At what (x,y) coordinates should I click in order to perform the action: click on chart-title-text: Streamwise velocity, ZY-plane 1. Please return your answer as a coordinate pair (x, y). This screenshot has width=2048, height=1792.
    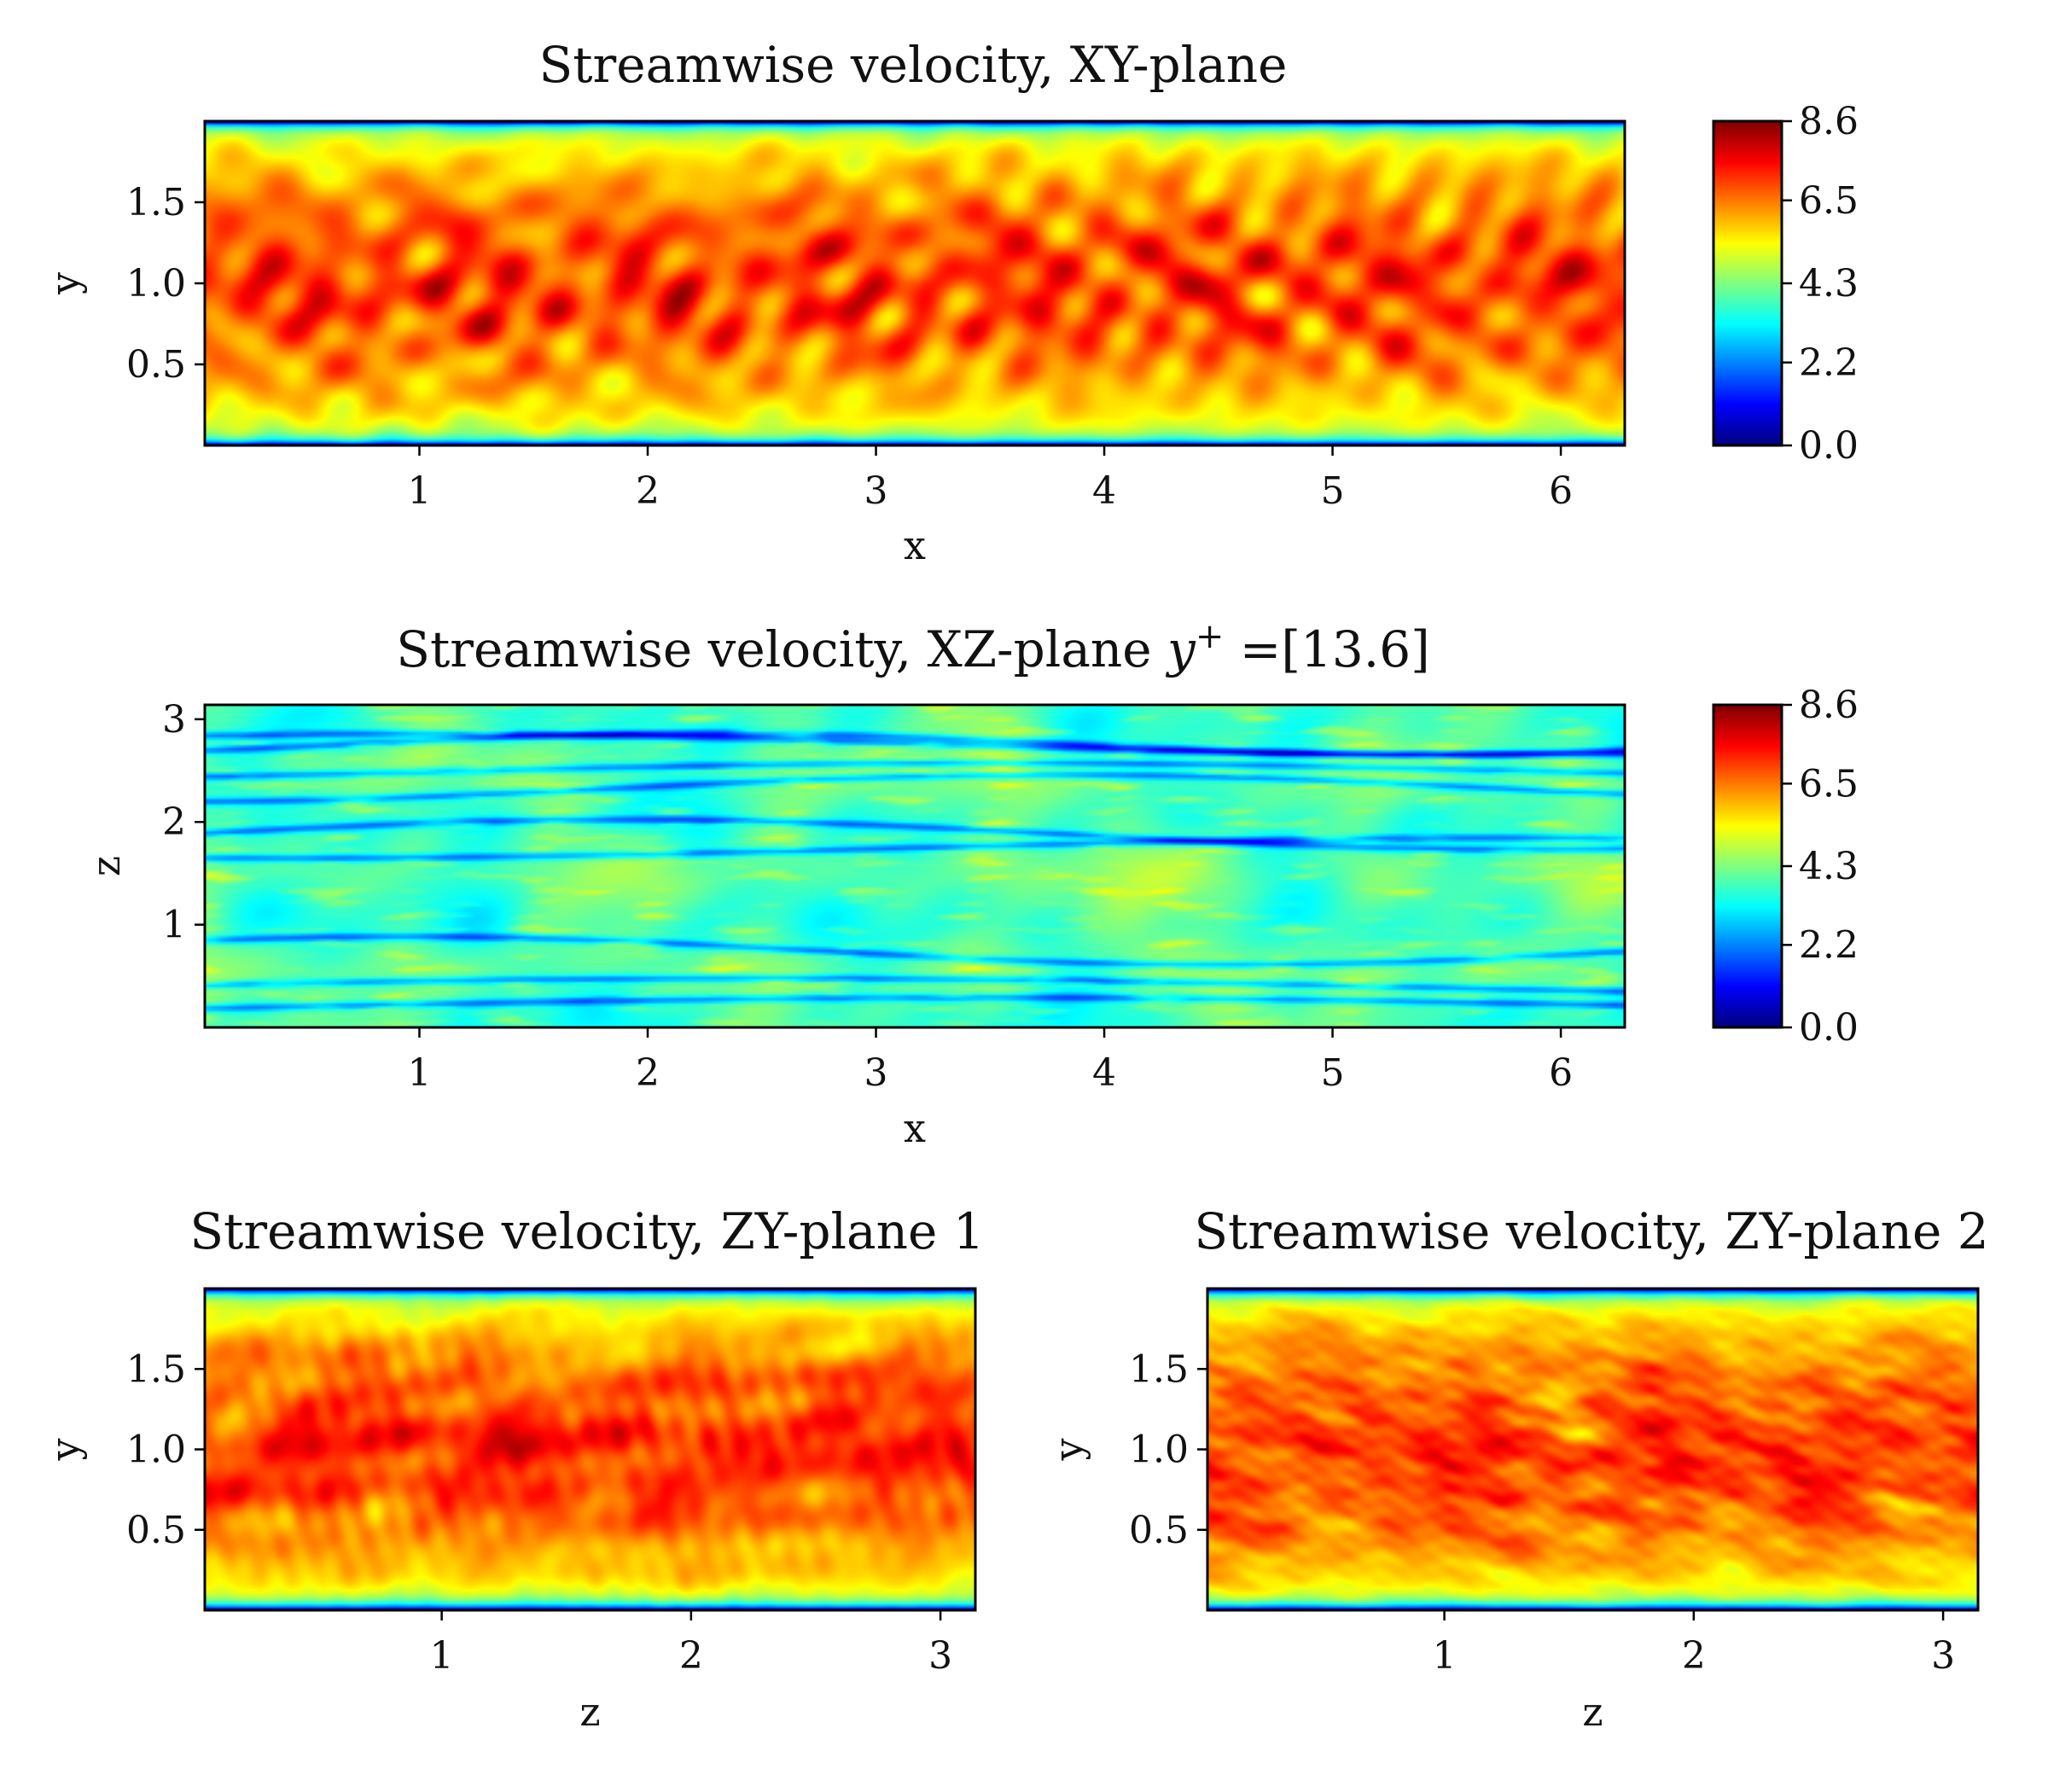
    Looking at the image, I should click on (586, 1231).